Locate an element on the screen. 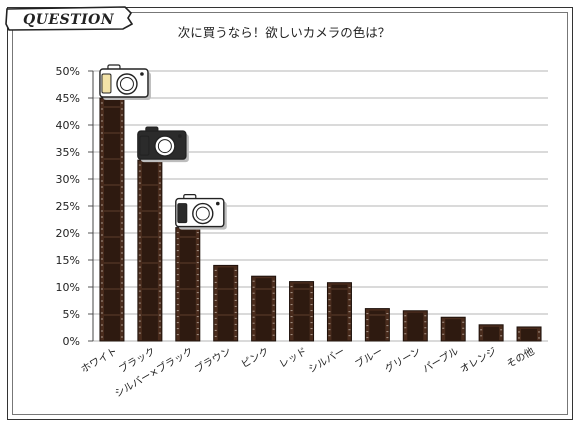 The image size is (580, 427). y-axis-ticks: 0% 5% 10% 15% 20% 25% 30% 35% 40% 45% 50% is located at coordinates (68, 206).